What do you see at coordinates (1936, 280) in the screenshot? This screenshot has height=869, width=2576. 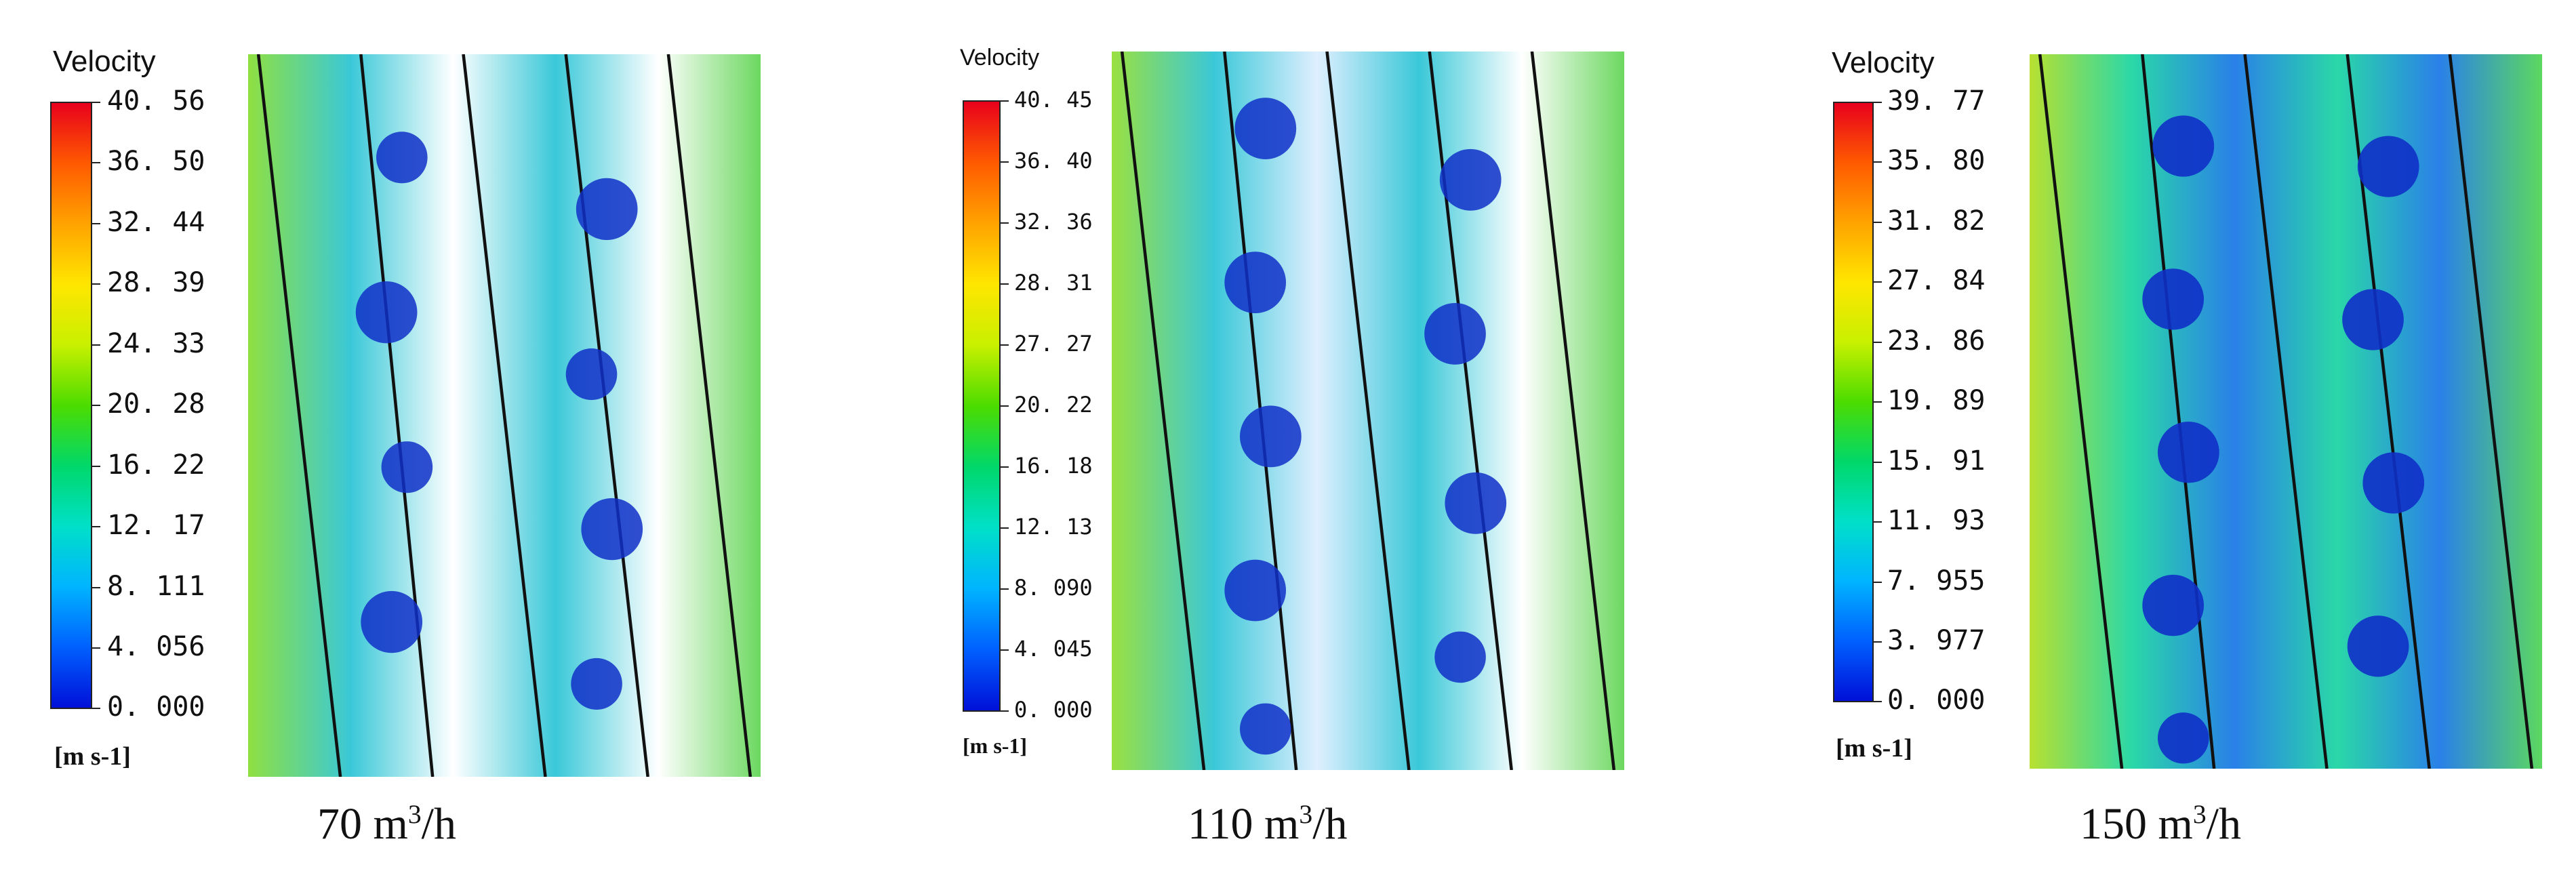 I see `tick-label: 27. 84` at bounding box center [1936, 280].